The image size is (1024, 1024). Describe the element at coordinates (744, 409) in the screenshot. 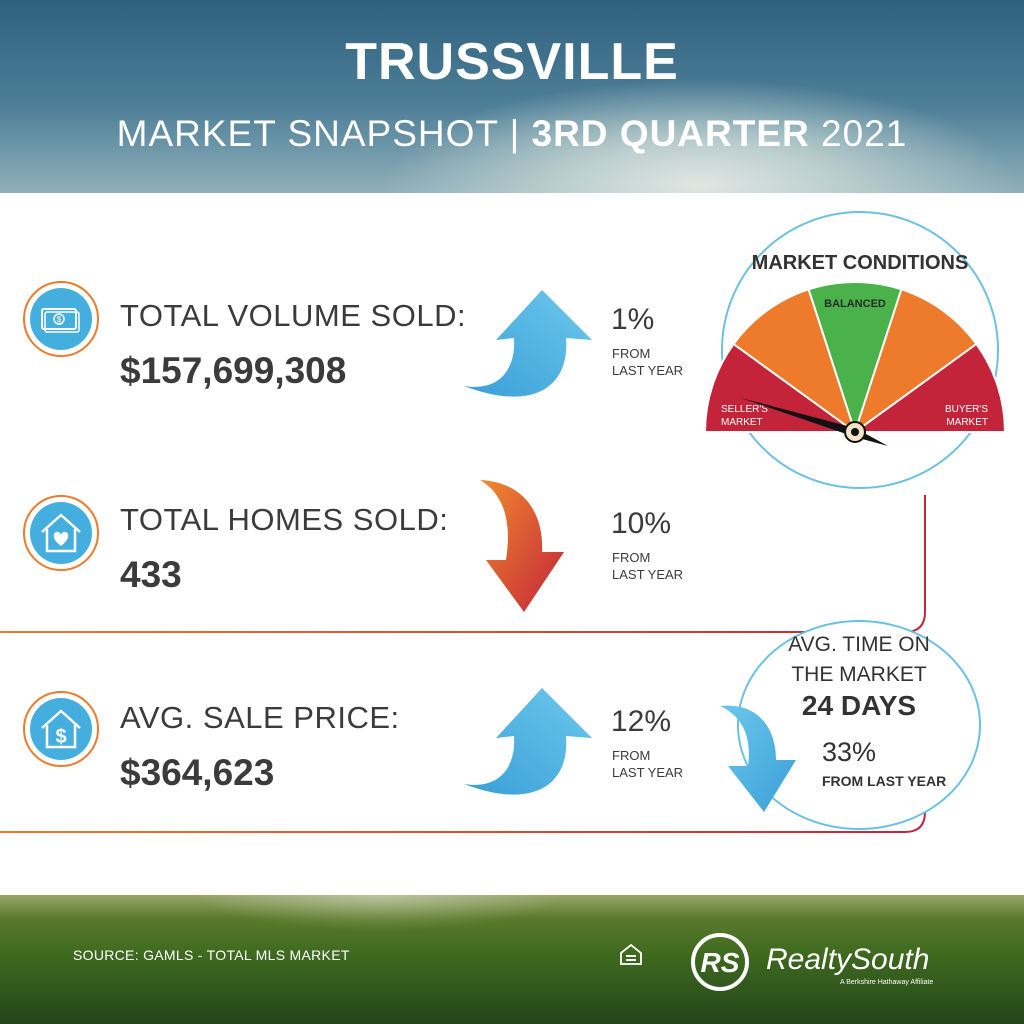

I see `gauge-label-seller-1: SELLER'S` at that location.